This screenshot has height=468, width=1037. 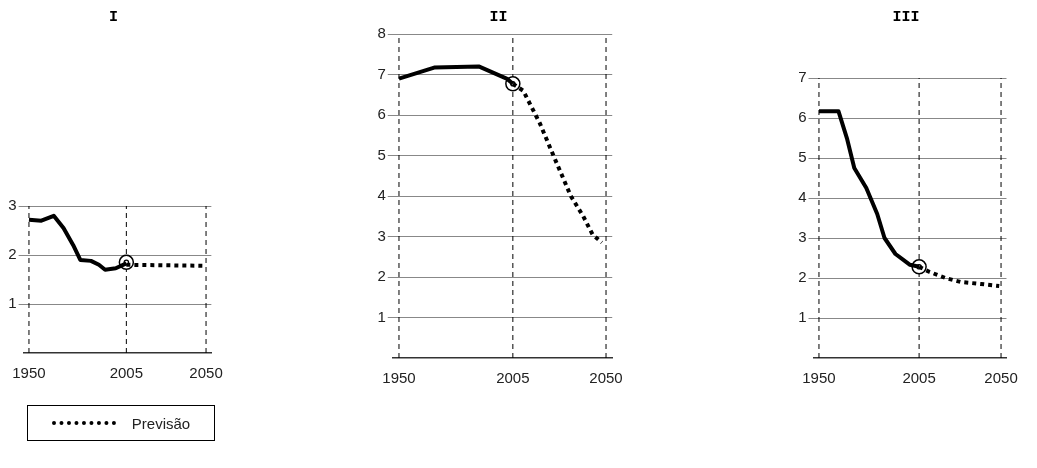 What do you see at coordinates (113, 17) in the screenshot?
I see `chart-title: I` at bounding box center [113, 17].